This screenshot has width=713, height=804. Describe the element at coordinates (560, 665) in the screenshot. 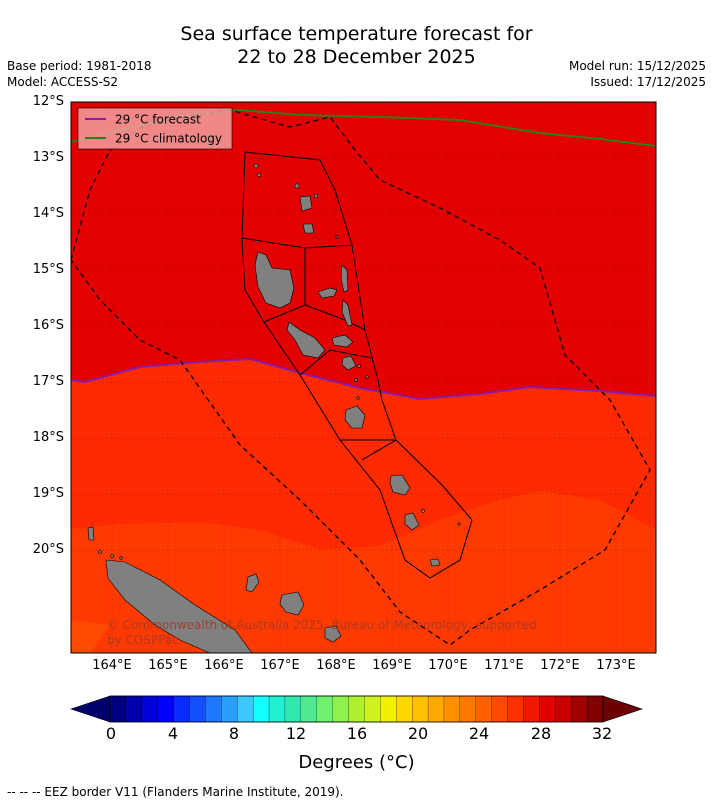

I see `lon-label-172e: 172°E` at that location.